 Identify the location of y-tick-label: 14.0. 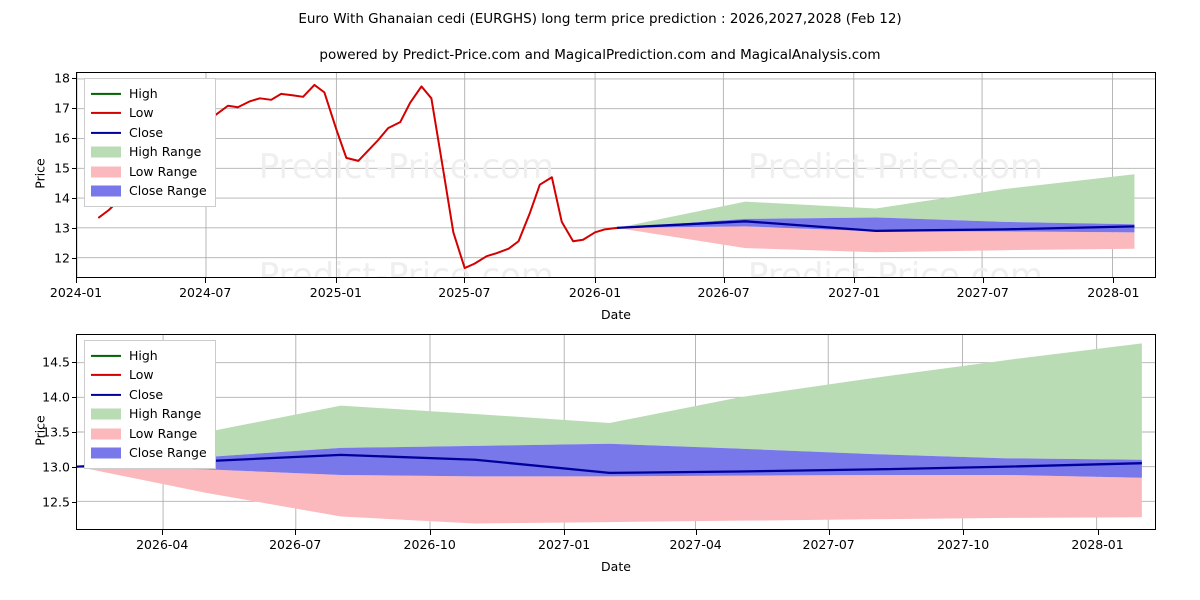
(56, 397).